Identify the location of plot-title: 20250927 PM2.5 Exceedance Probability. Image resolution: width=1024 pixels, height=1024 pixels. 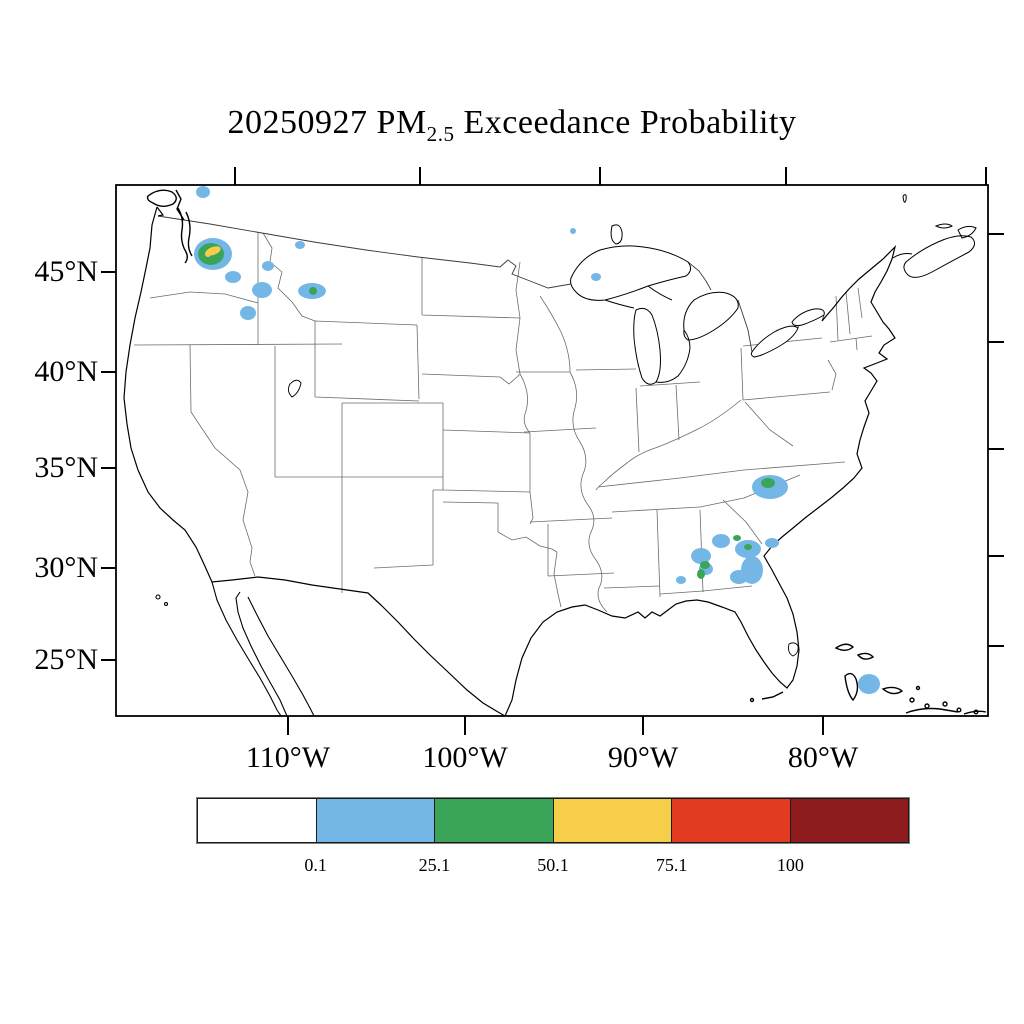
(512, 124).